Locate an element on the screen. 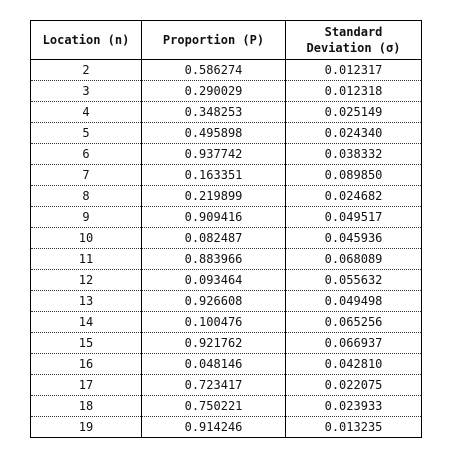  table-row: 15 0.921762 0.066937 is located at coordinates (226, 343).